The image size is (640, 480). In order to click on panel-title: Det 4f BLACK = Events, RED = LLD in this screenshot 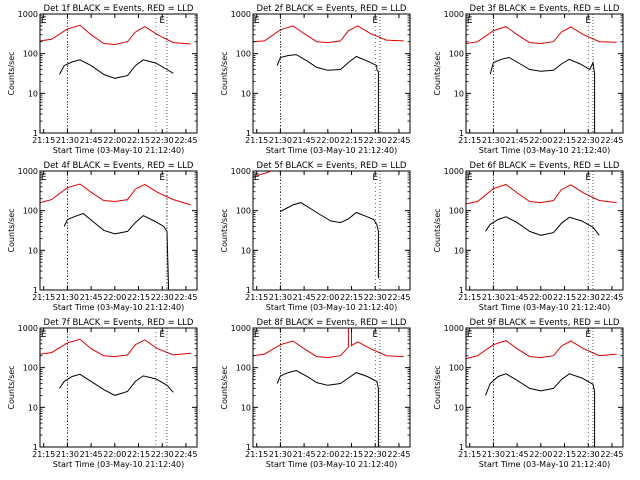, I will do `click(119, 166)`.